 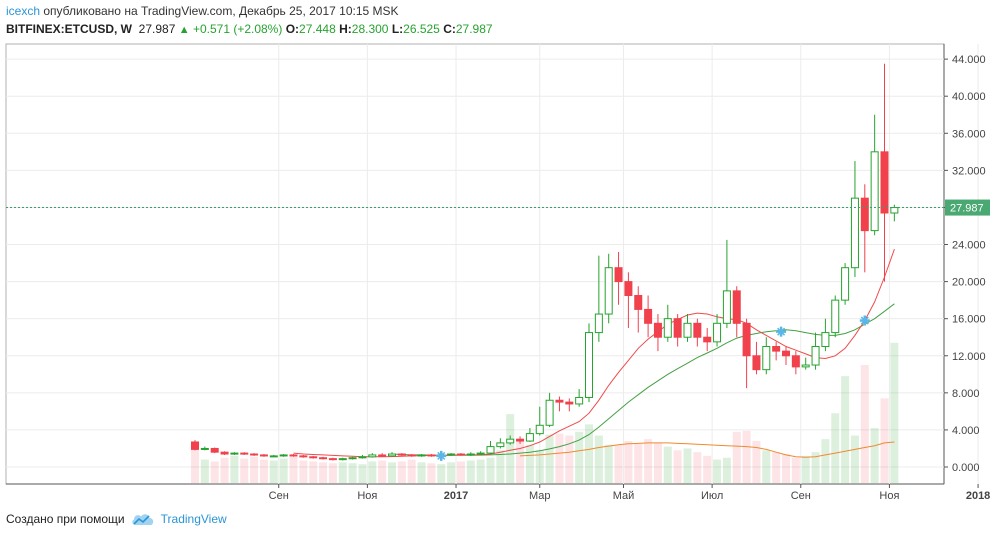 I want to click on star-marker-icon, so click(x=864, y=320).